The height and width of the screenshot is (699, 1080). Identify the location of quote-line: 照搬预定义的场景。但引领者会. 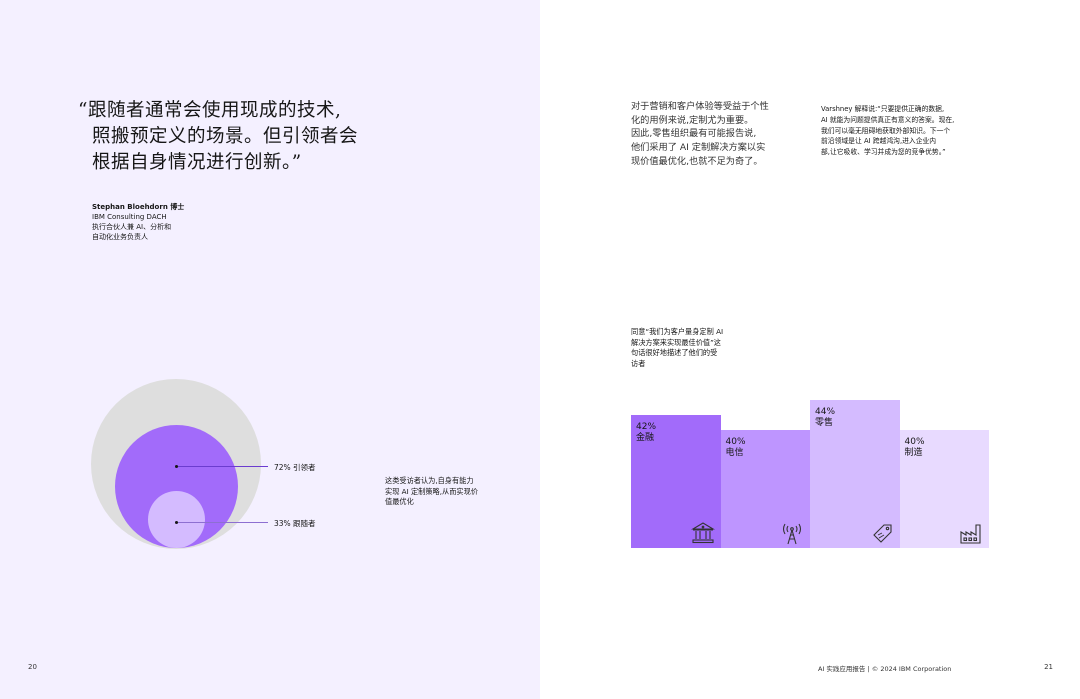
(225, 136).